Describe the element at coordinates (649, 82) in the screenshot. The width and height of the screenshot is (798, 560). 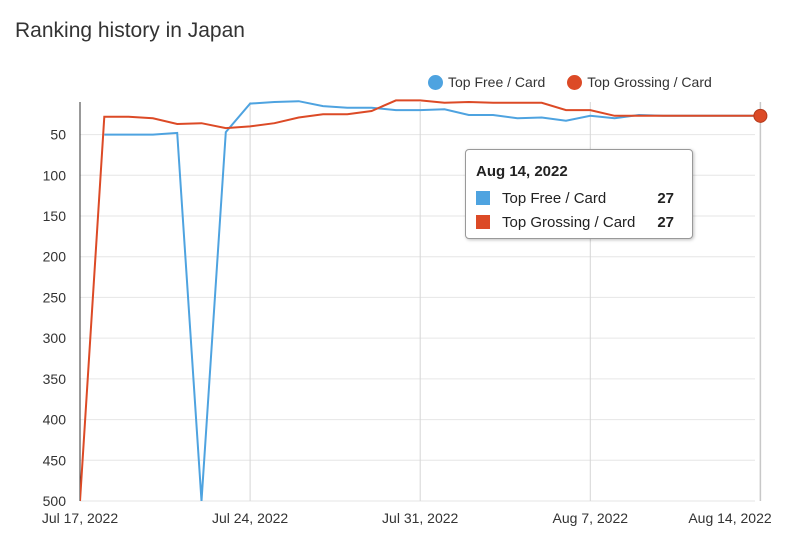
I see `legend-label-top-grossing: Top Grossing / Card` at that location.